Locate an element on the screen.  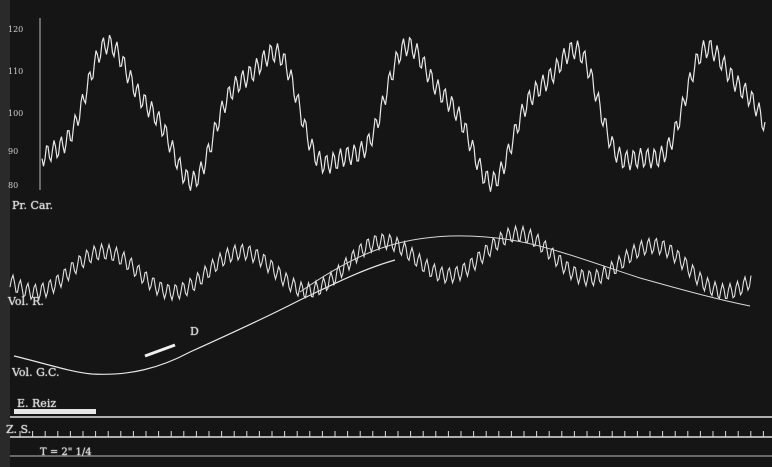
scale-mark-1: 120 is located at coordinates (16, 29).